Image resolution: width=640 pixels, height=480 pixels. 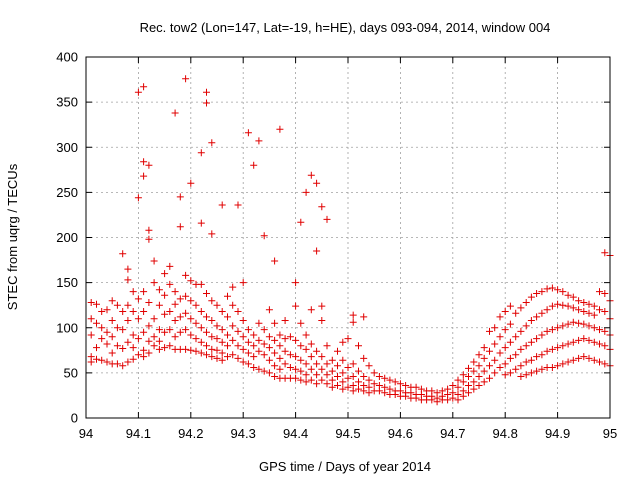 What do you see at coordinates (67, 282) in the screenshot?
I see `y-tick-label: 150` at bounding box center [67, 282].